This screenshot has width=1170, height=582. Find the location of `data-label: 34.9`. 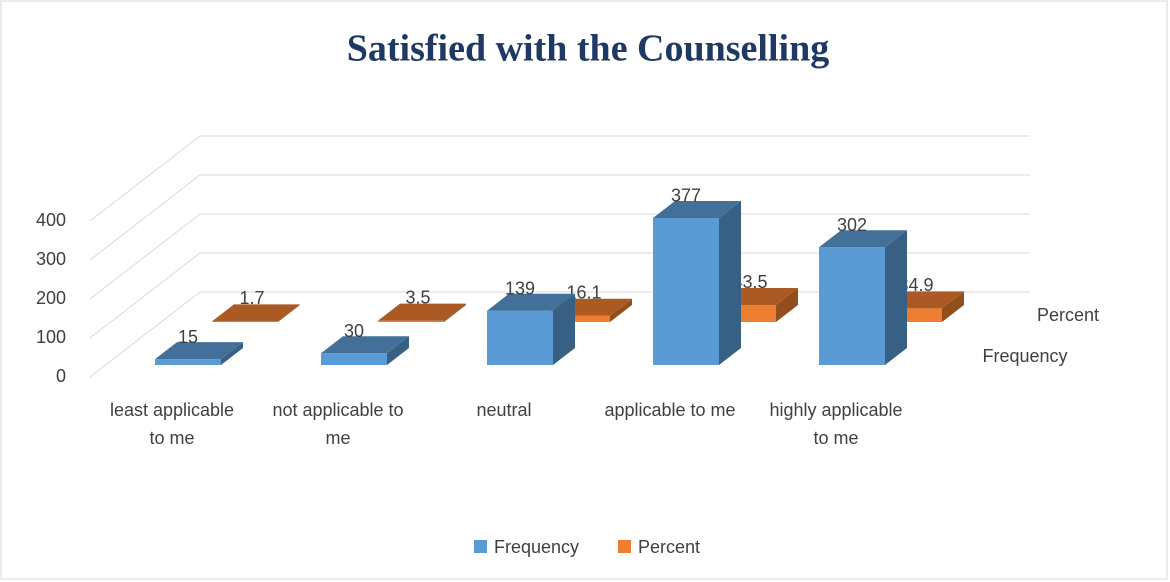

data-label: 34.9 is located at coordinates (915, 285).